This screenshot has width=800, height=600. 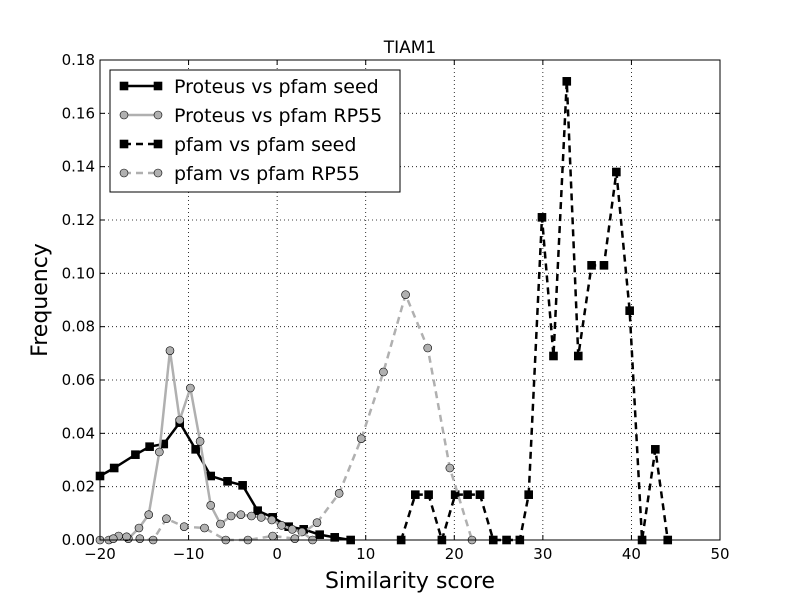 I want to click on legend-item: Proteus vs pfam seed, so click(x=249, y=87).